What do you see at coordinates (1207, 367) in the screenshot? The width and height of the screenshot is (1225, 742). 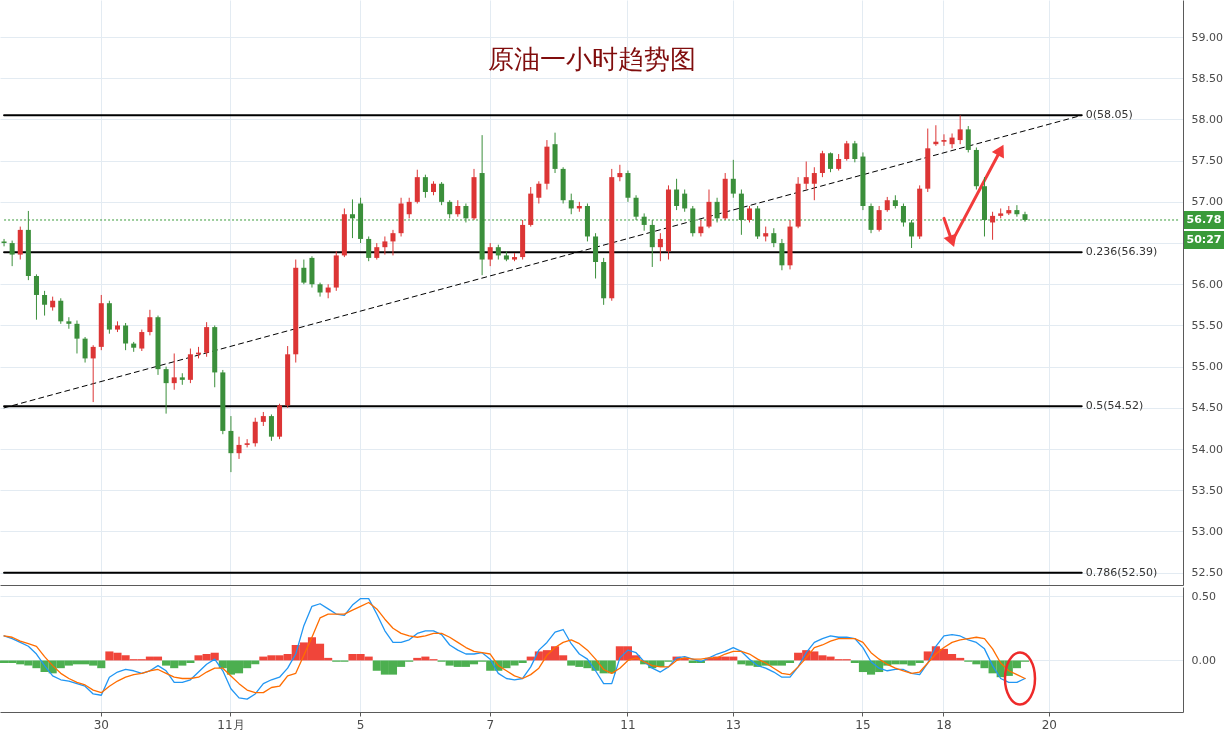 I see `y-tick-label: 55.00` at bounding box center [1207, 367].